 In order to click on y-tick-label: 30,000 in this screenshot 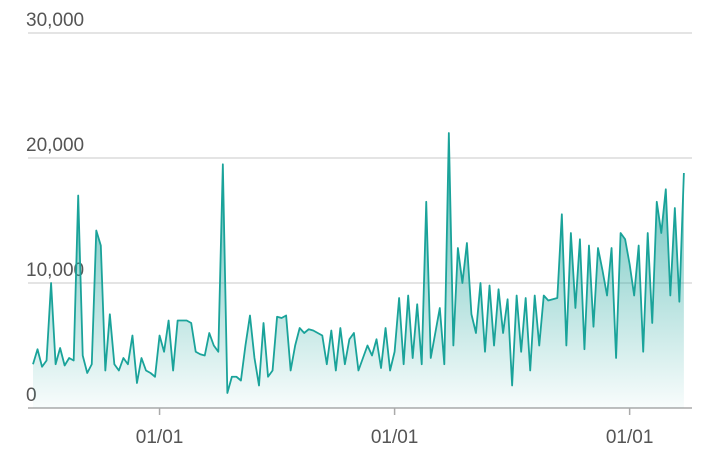, I will do `click(55, 20)`.